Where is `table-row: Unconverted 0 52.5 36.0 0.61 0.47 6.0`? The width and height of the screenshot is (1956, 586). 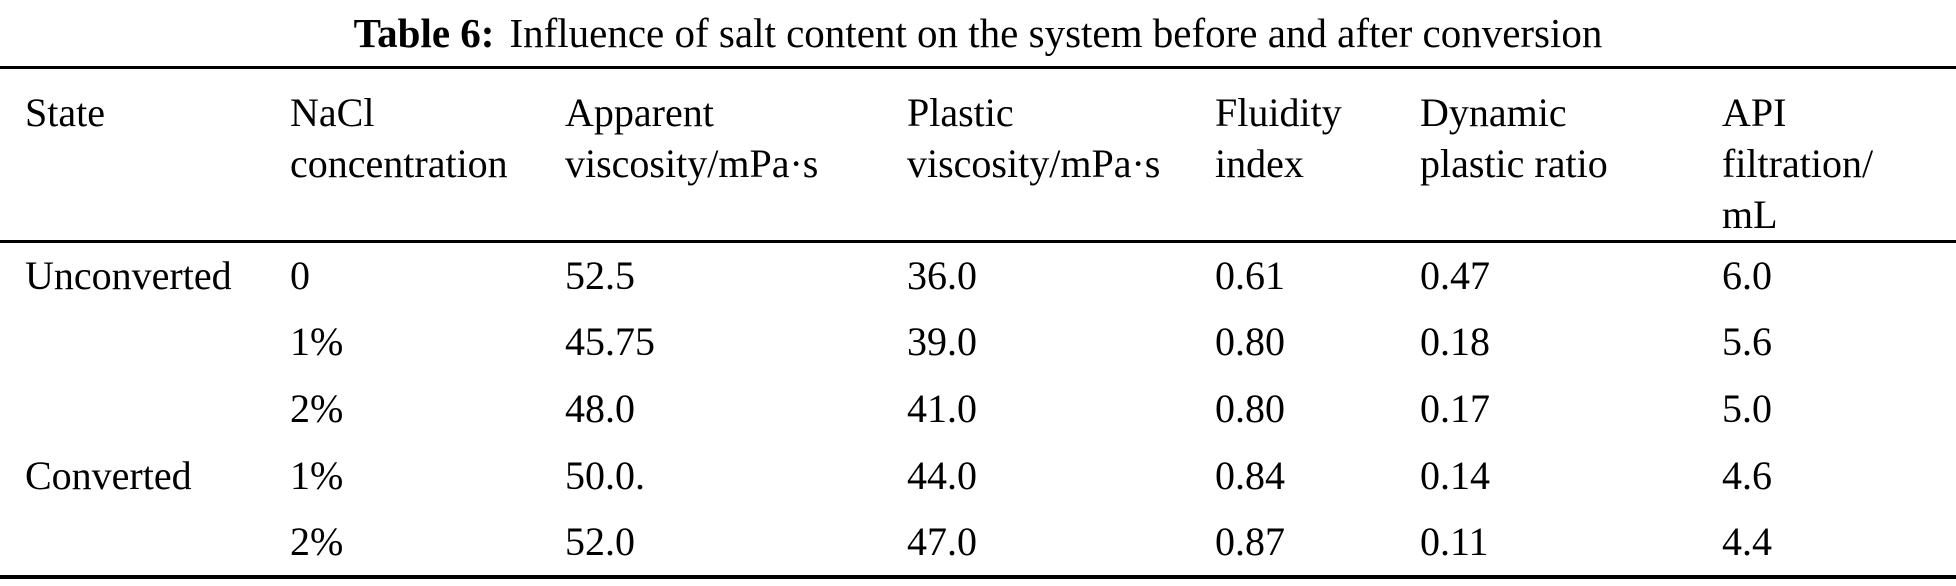 table-row: Unconverted 0 52.5 36.0 0.61 0.47 6.0 is located at coordinates (978, 275).